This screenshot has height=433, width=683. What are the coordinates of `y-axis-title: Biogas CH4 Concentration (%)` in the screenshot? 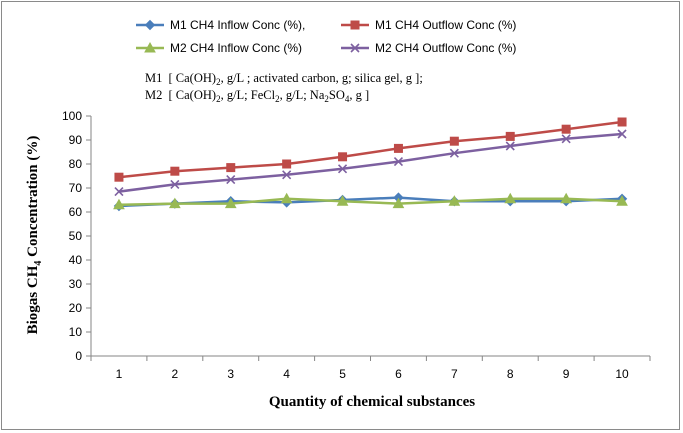 It's located at (34, 235).